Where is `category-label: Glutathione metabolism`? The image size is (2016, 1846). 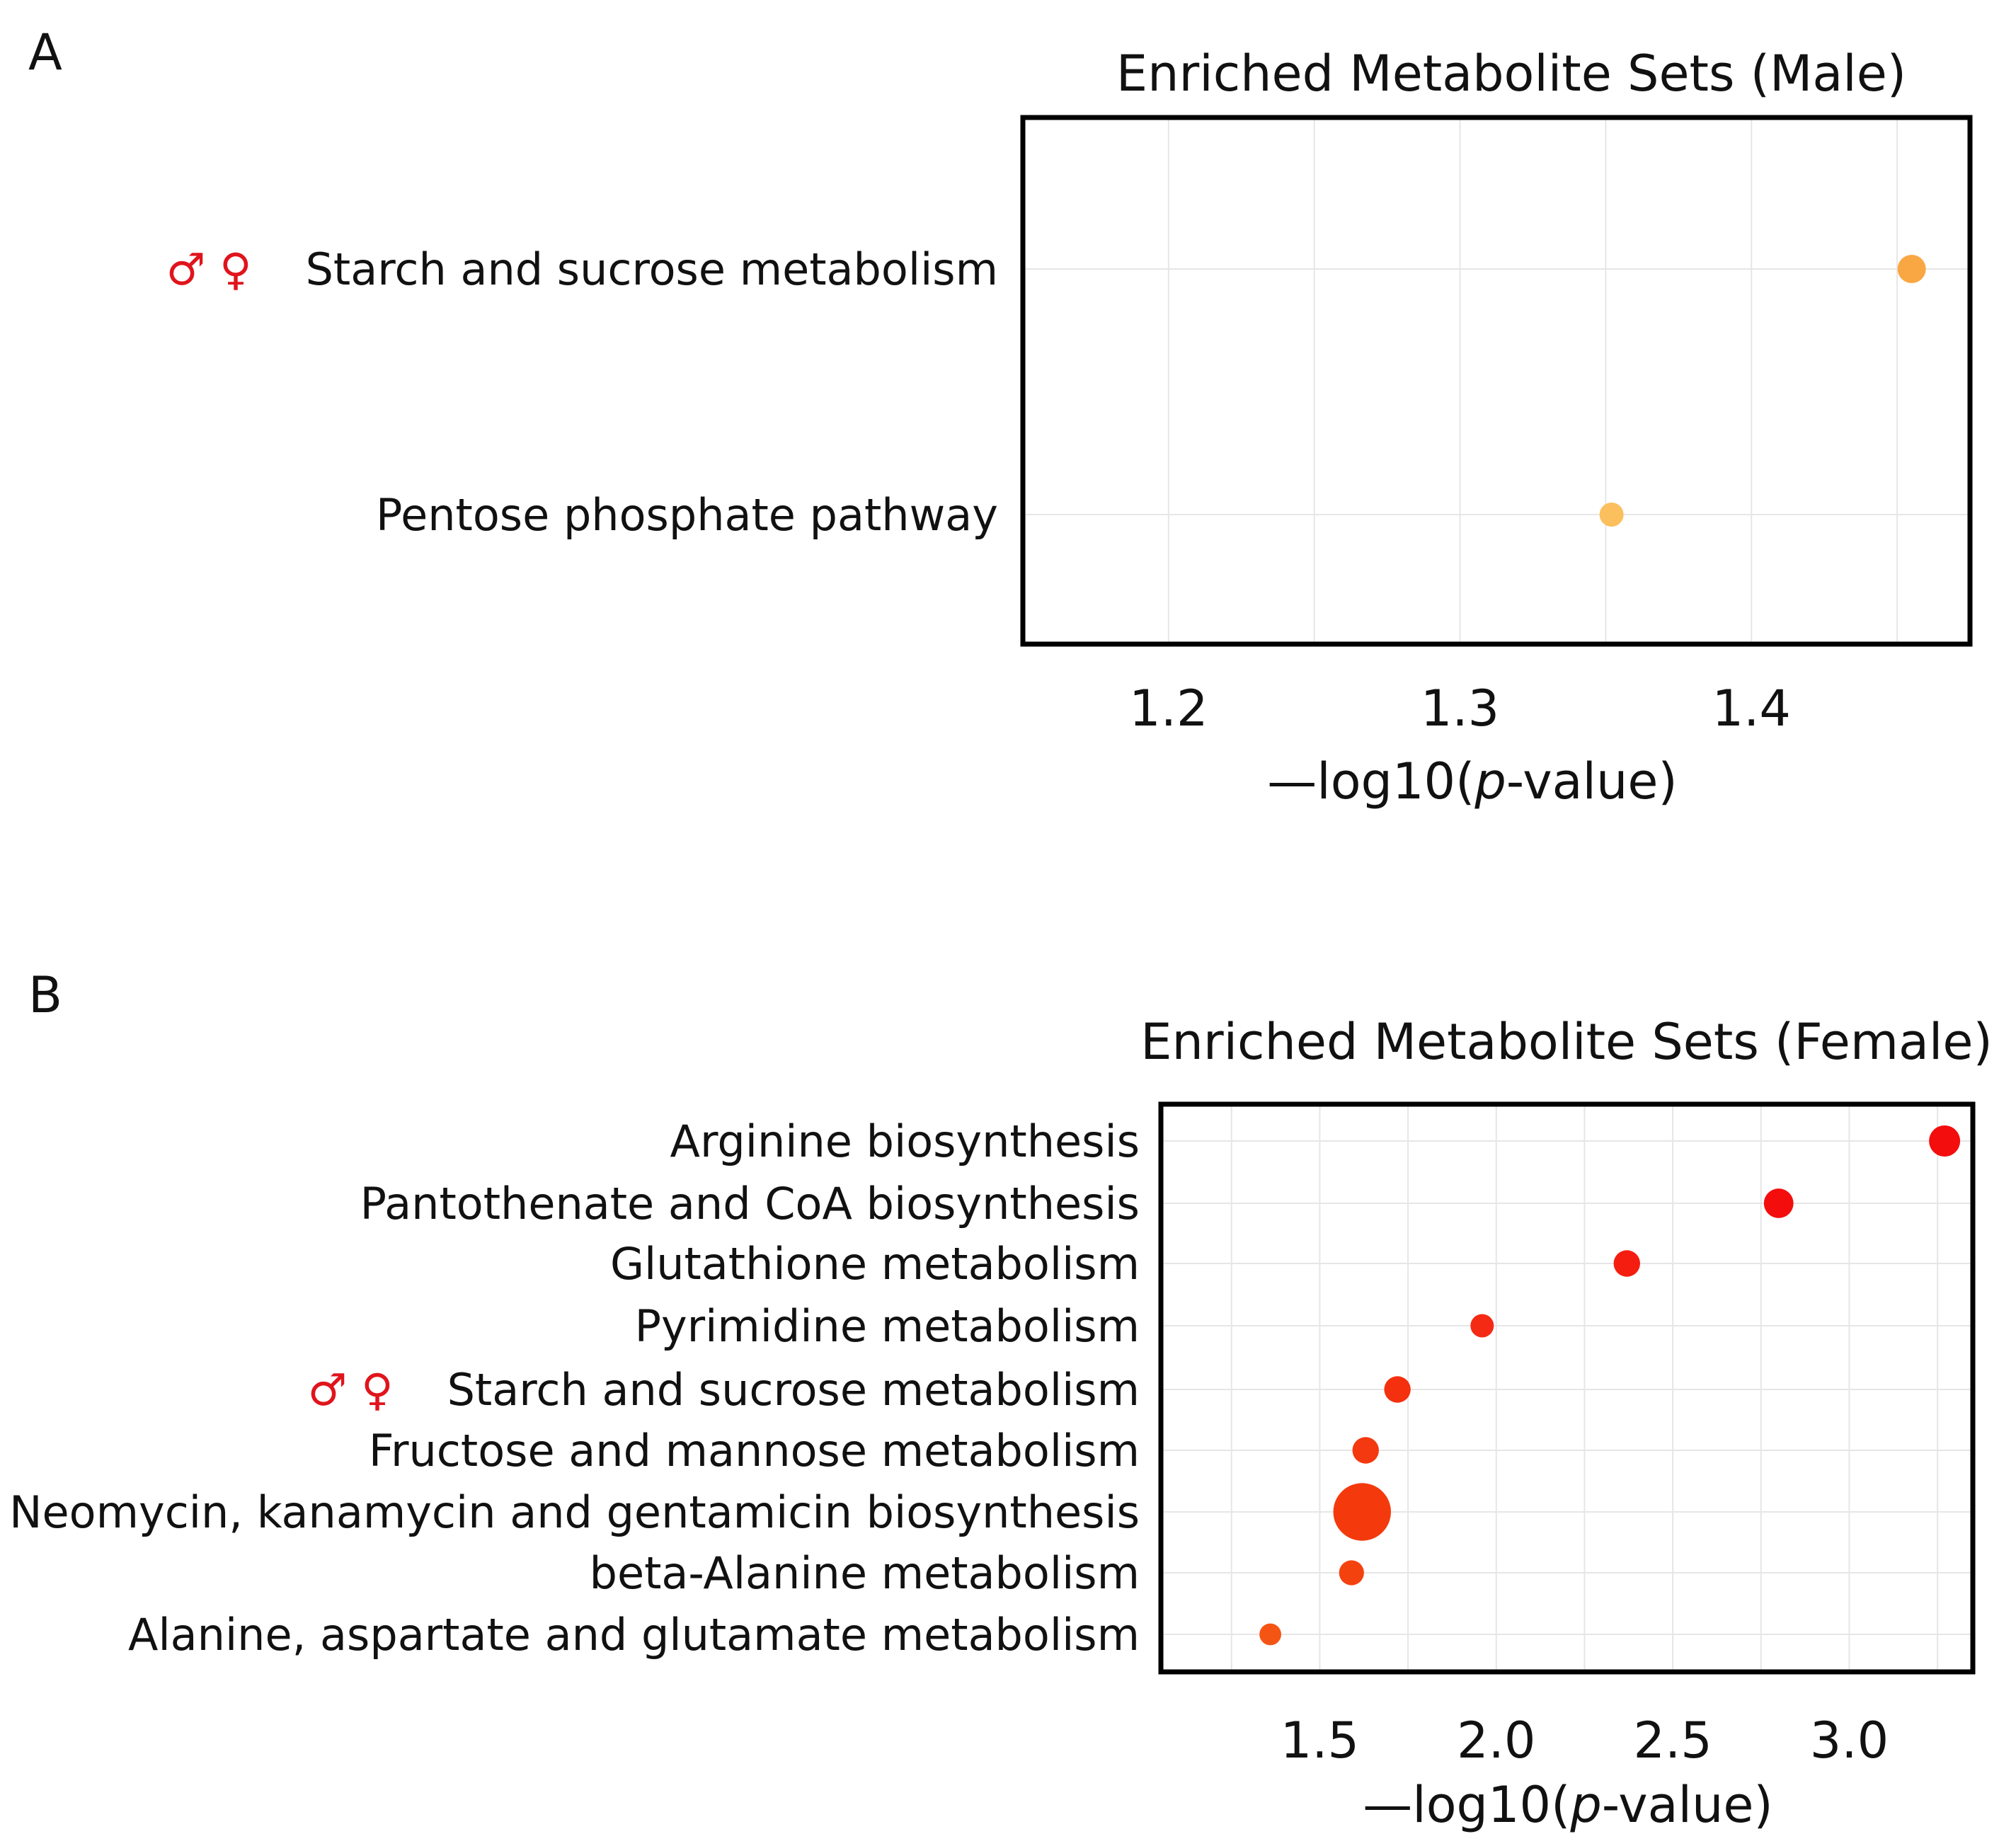
category-label: Glutathione metabolism is located at coordinates (875, 1264).